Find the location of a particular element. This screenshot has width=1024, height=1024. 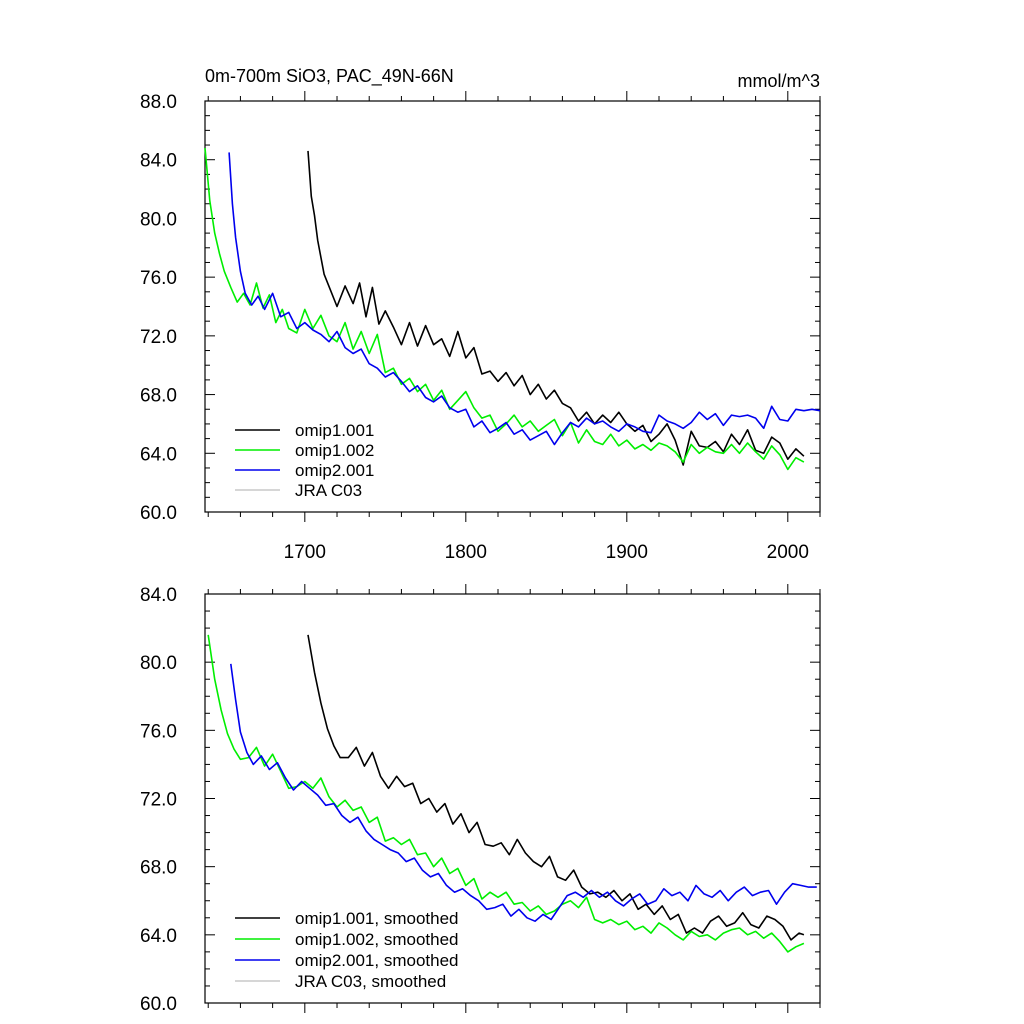

legend-label: omip1.001 is located at coordinates (334, 430).